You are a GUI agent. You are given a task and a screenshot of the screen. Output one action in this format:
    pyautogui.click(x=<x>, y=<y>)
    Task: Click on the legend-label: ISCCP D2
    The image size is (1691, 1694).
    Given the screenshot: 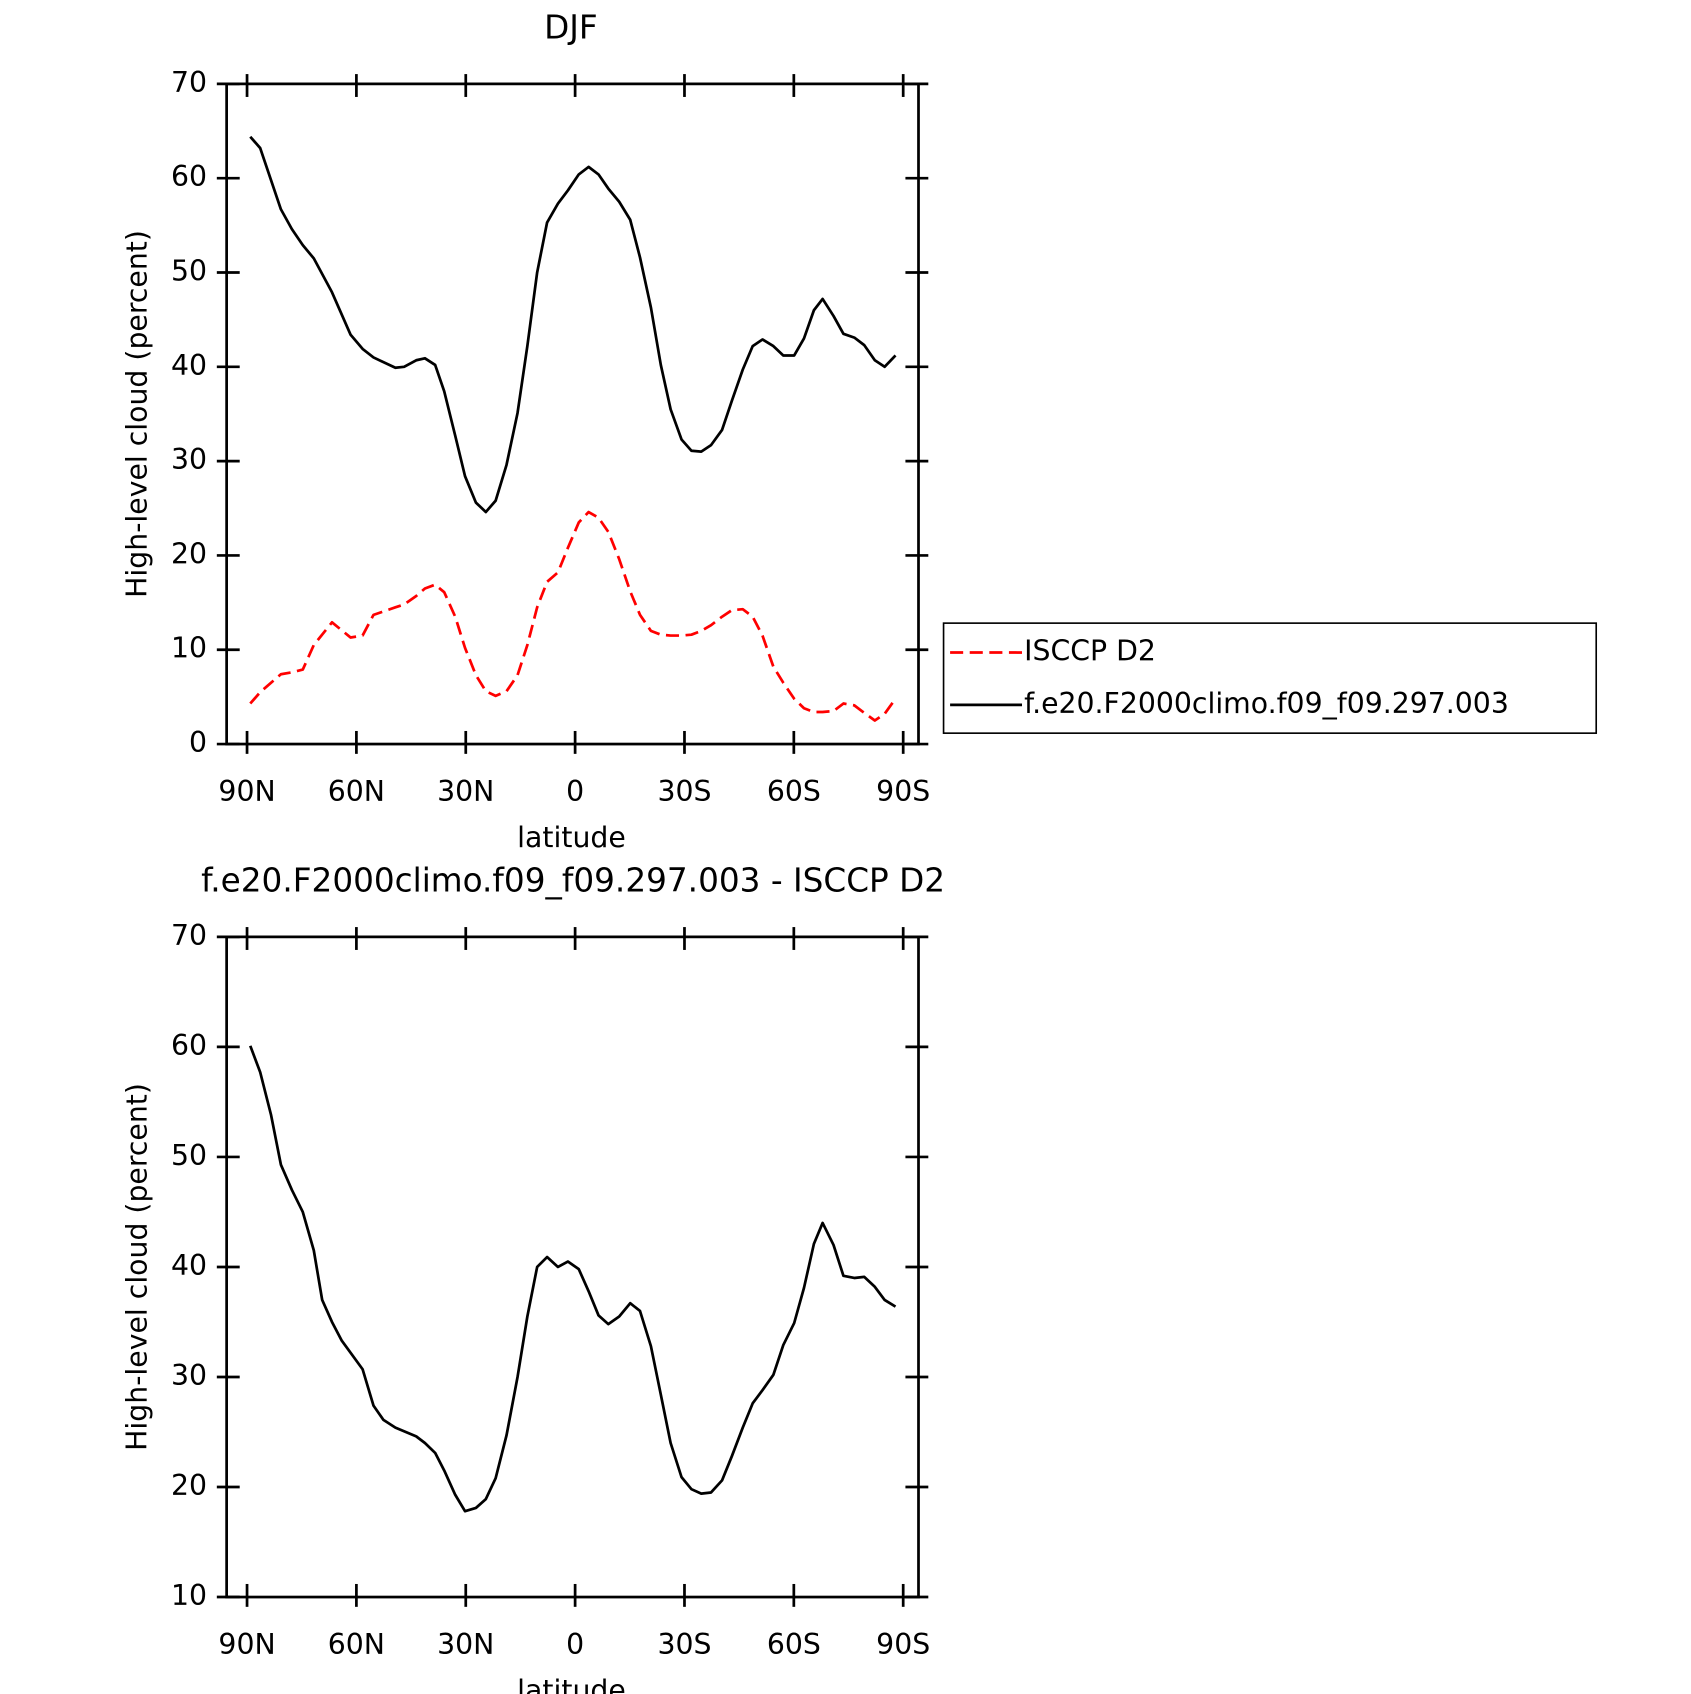 What is the action you would take?
    pyautogui.click(x=1090, y=651)
    